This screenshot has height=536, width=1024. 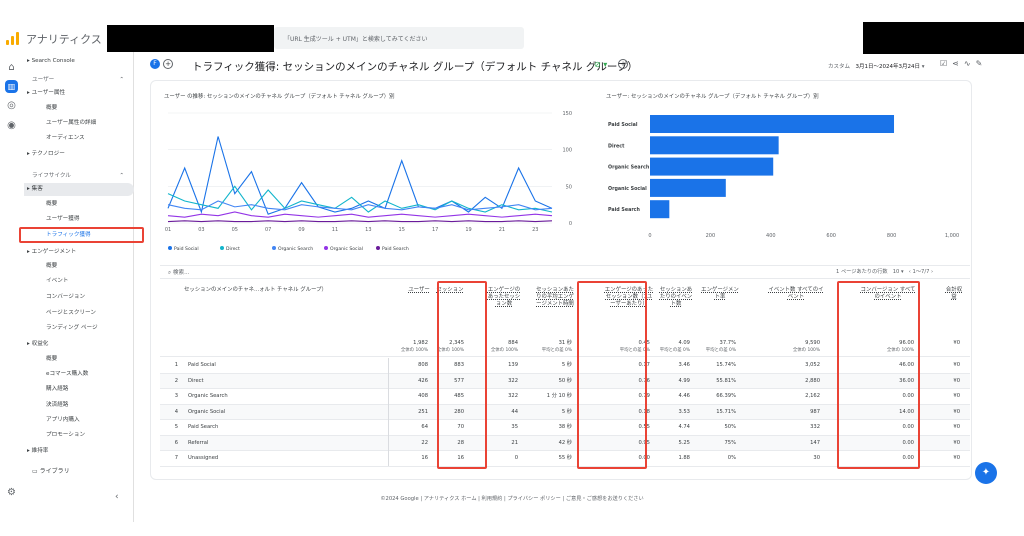 I want to click on add-icon: +, so click(x=623, y=64).